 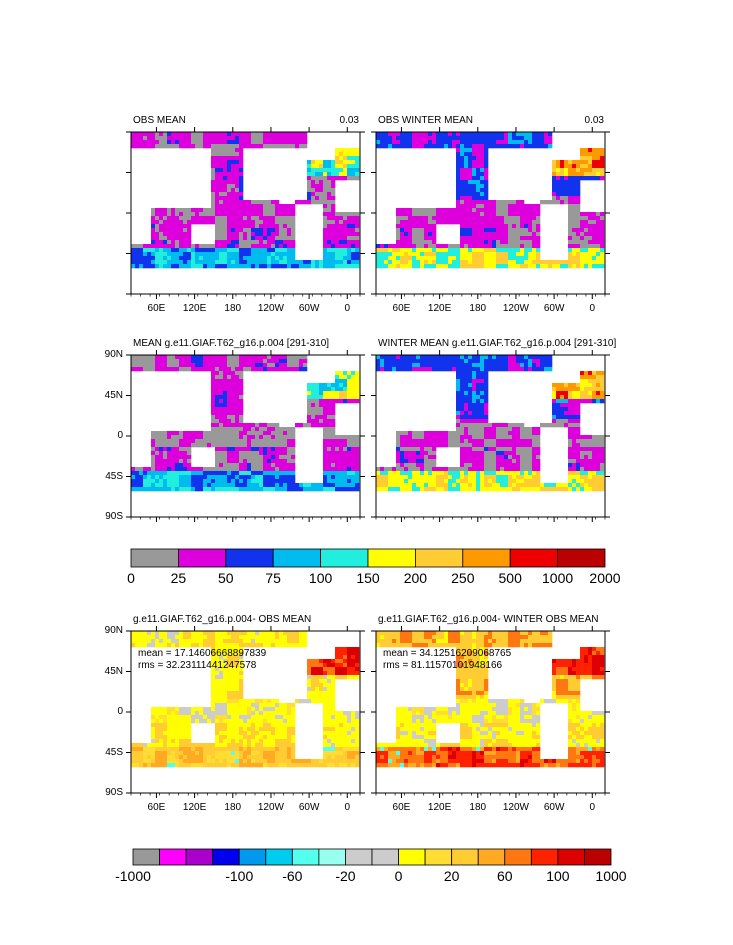 I want to click on colorbar-b-label: 0, so click(x=398, y=876).